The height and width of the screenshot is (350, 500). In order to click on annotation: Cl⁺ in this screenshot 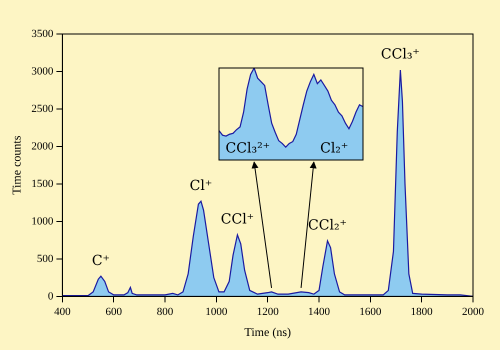, I will do `click(201, 186)`.